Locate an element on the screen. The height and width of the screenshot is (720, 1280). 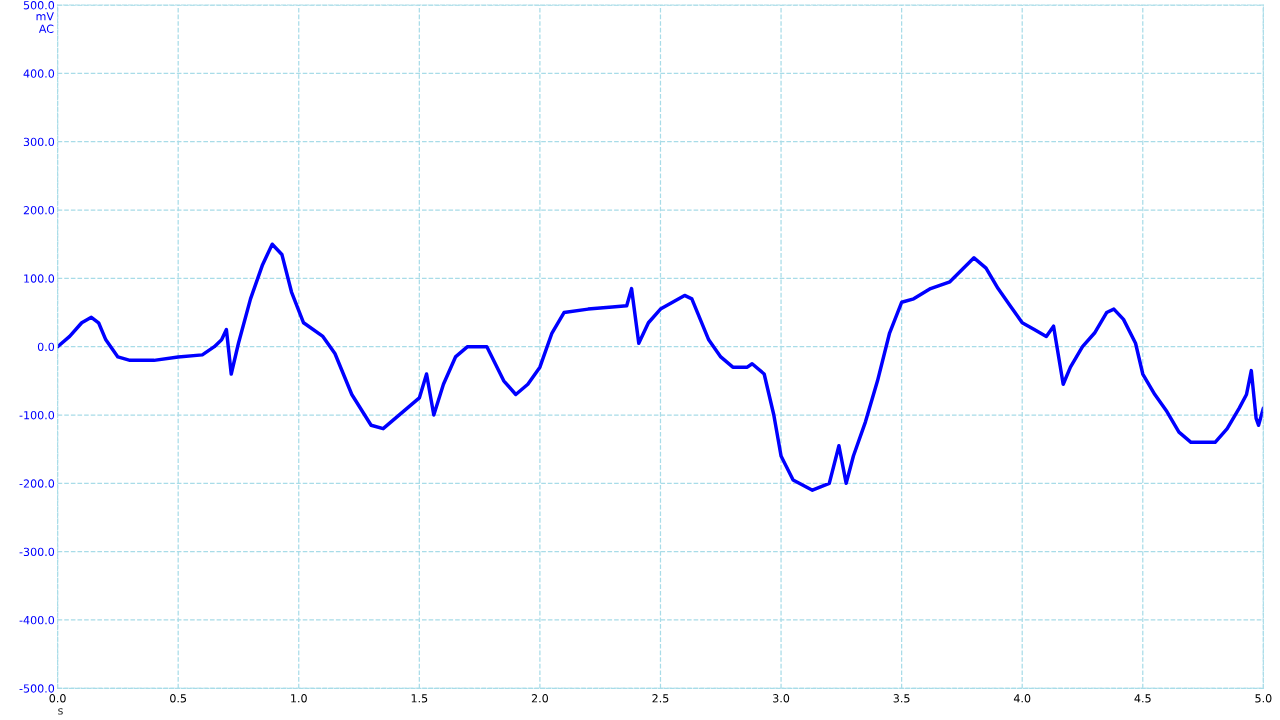
y-tick-label: -400.0 is located at coordinates (37, 620).